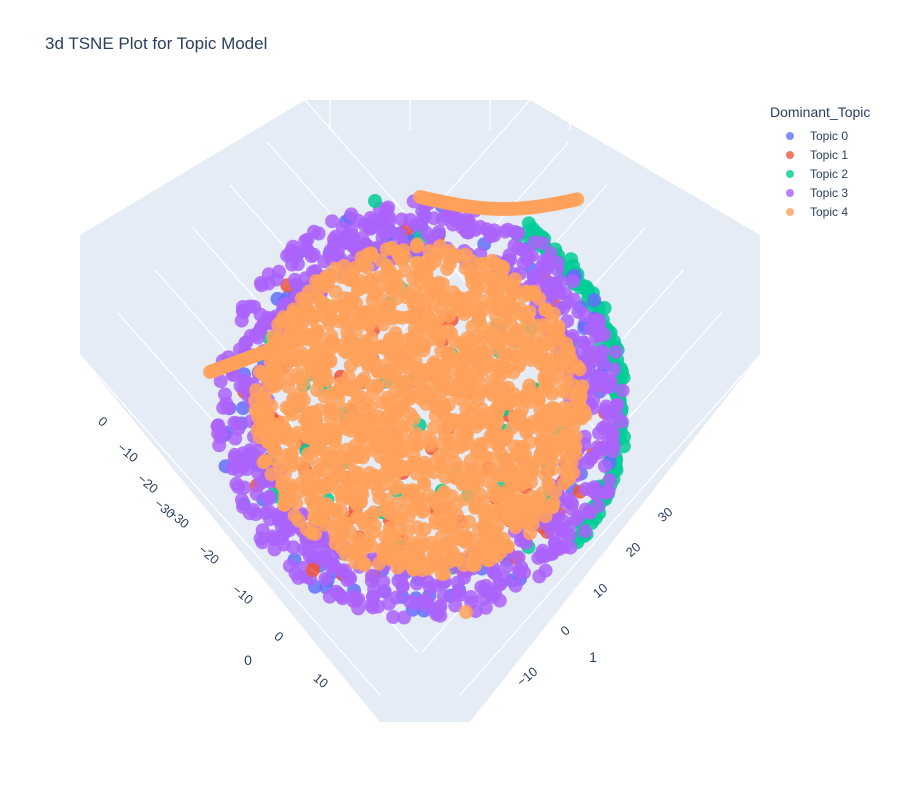 This screenshot has height=800, width=900. What do you see at coordinates (527, 677) in the screenshot?
I see `z-tick-label: −10` at bounding box center [527, 677].